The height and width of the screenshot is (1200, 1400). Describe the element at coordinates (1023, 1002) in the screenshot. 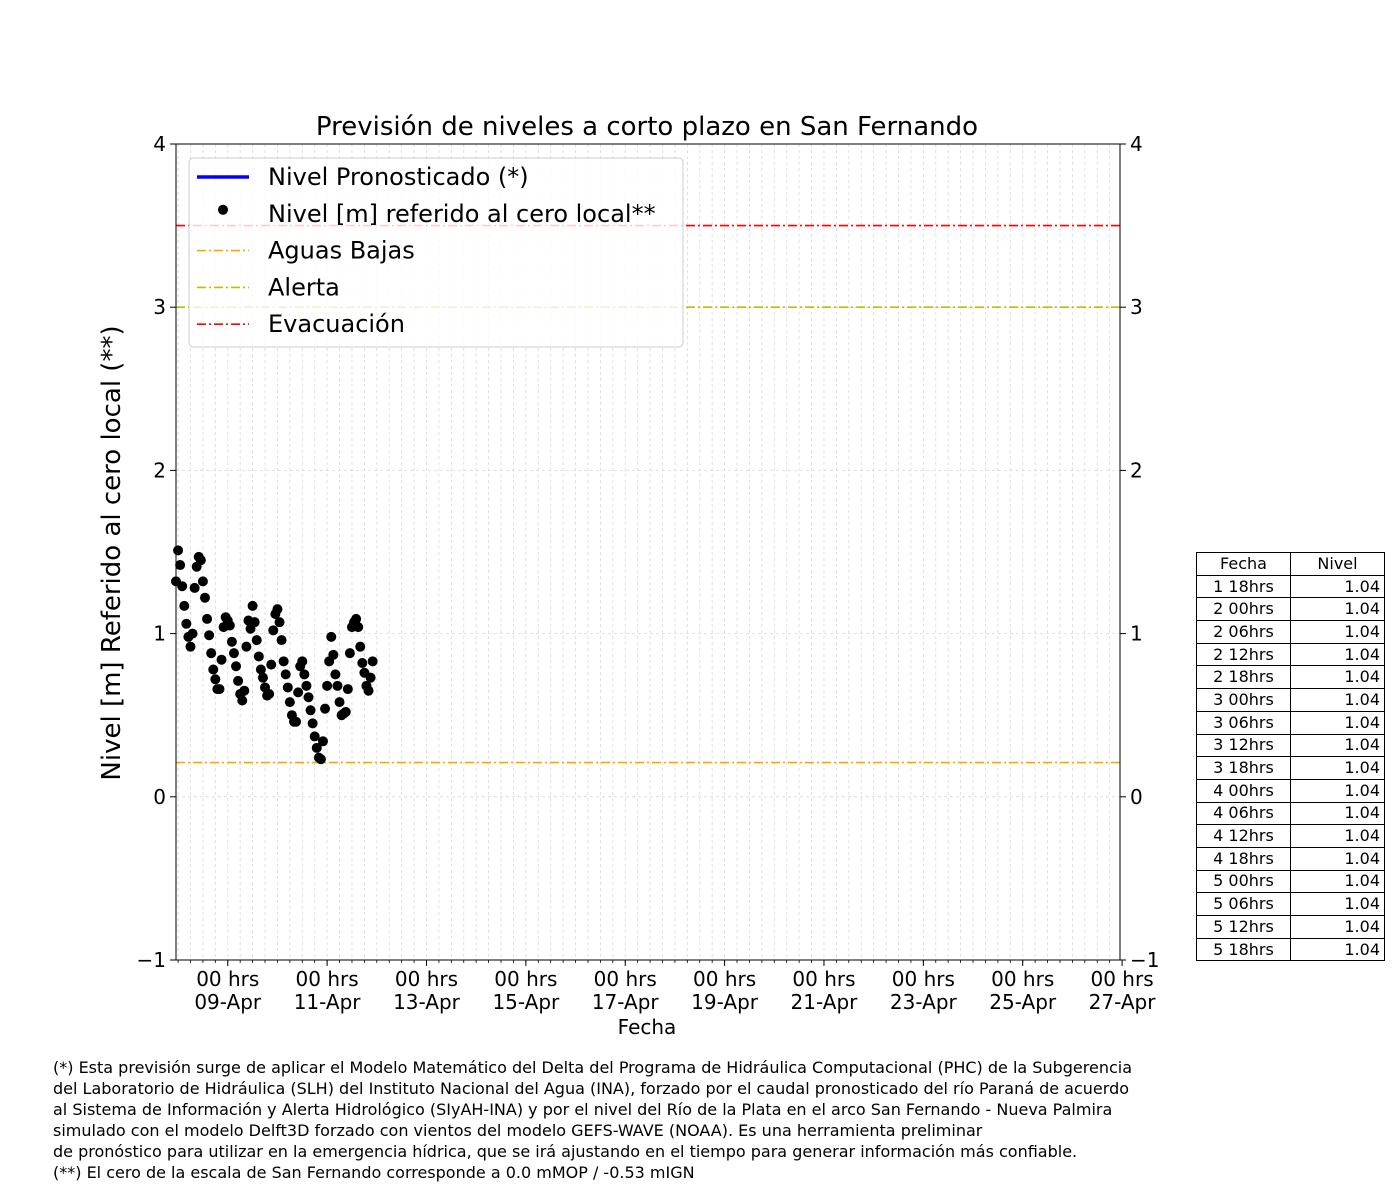

I see `x-tick-label-date: 25-Apr` at that location.